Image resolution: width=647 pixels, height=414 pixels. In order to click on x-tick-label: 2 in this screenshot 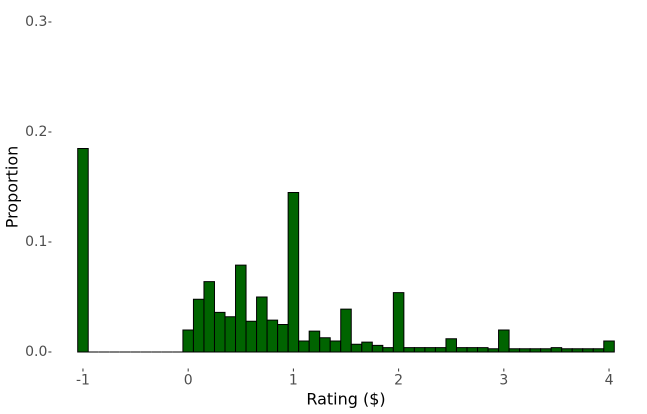, I will do `click(398, 381)`.